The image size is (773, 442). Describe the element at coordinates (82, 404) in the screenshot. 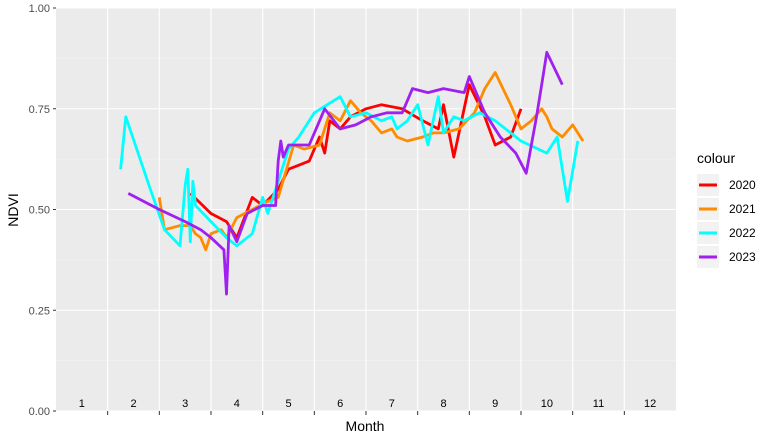

I see `month-label: 1` at that location.